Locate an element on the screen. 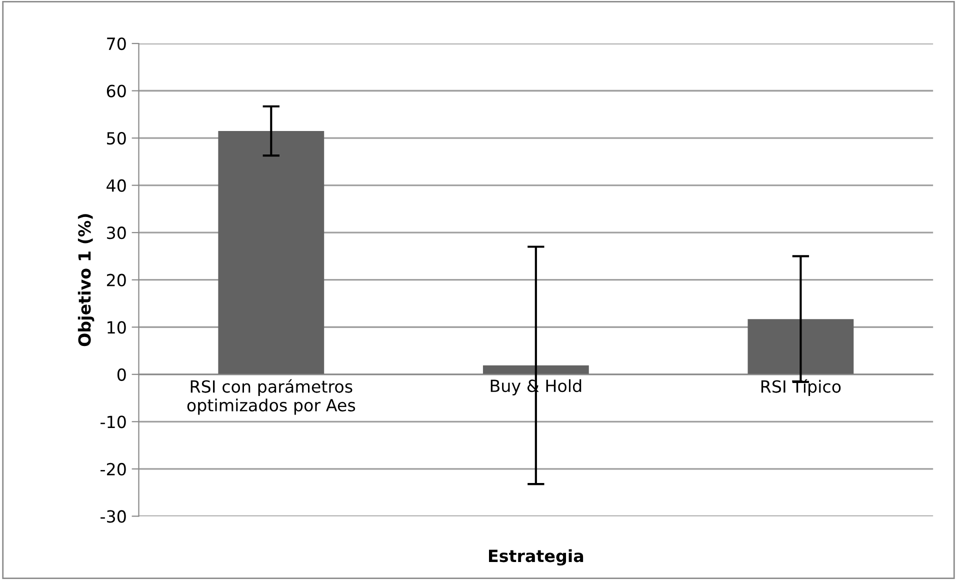 The image size is (957, 580). y-axis-title: Objetivo 1 (%) is located at coordinates (86, 280).